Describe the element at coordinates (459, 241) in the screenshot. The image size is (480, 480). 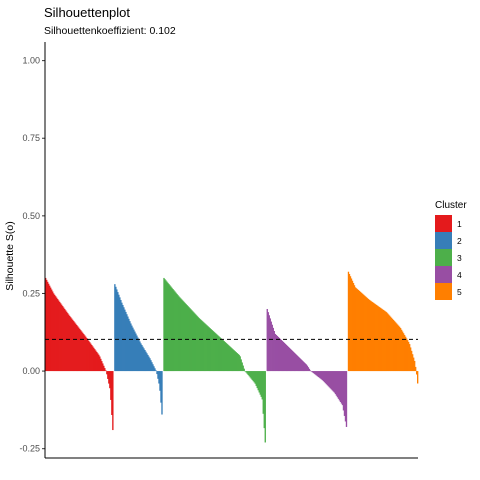
I see `legend-label-2: 2` at that location.